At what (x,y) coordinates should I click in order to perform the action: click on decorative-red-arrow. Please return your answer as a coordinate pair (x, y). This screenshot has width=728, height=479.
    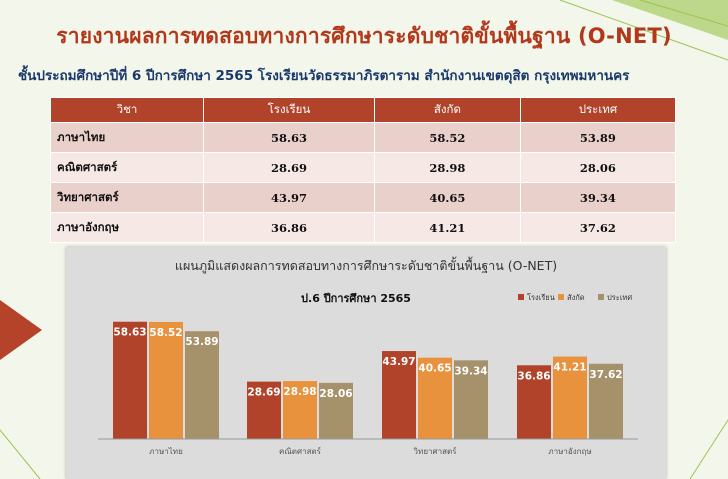
    Looking at the image, I should click on (21, 330).